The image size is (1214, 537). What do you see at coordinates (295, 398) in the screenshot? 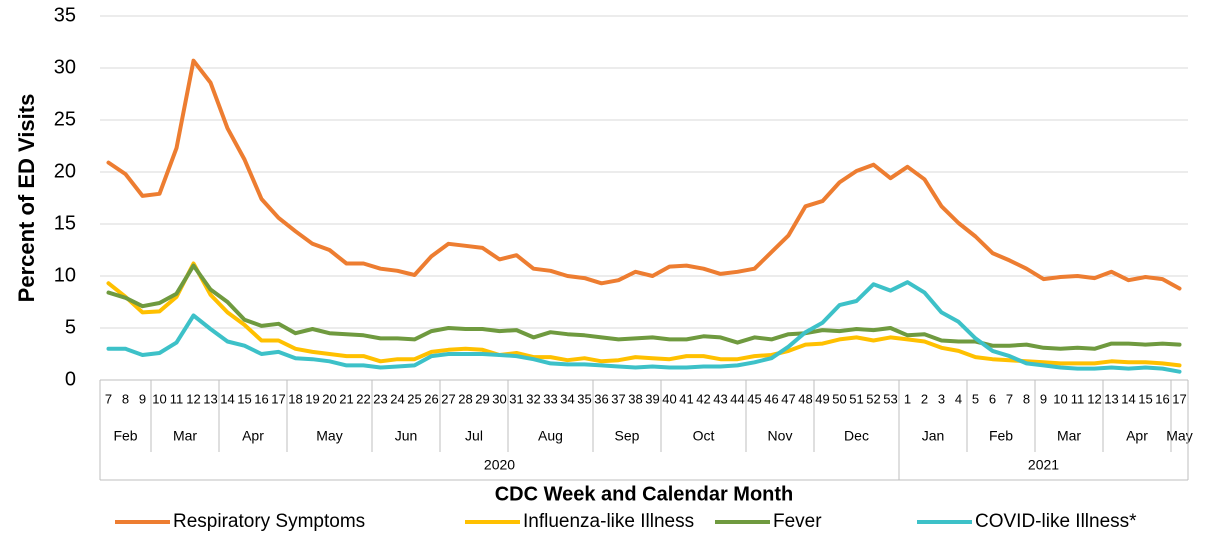
I see `x-tick-label: 18` at bounding box center [295, 398].